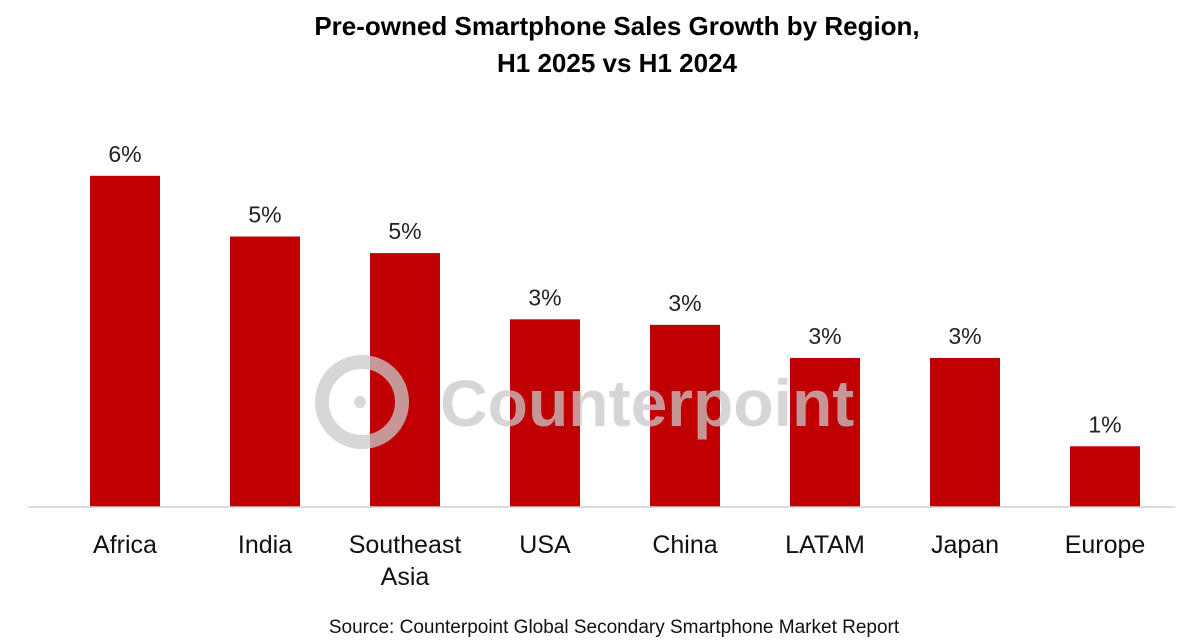 The height and width of the screenshot is (640, 1200). What do you see at coordinates (124, 154) in the screenshot?
I see `data-label: 6%` at bounding box center [124, 154].